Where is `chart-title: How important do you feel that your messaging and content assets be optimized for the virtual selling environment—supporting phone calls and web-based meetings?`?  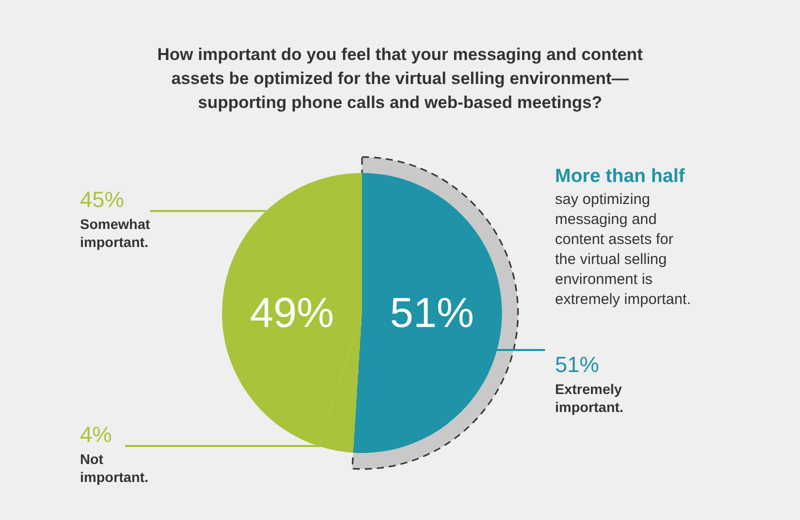
chart-title: How important do you feel that your messaging and content assets be optimized for the virtual selling environment—supporting phone calls and web-based meetings? is located at coordinates (400, 78).